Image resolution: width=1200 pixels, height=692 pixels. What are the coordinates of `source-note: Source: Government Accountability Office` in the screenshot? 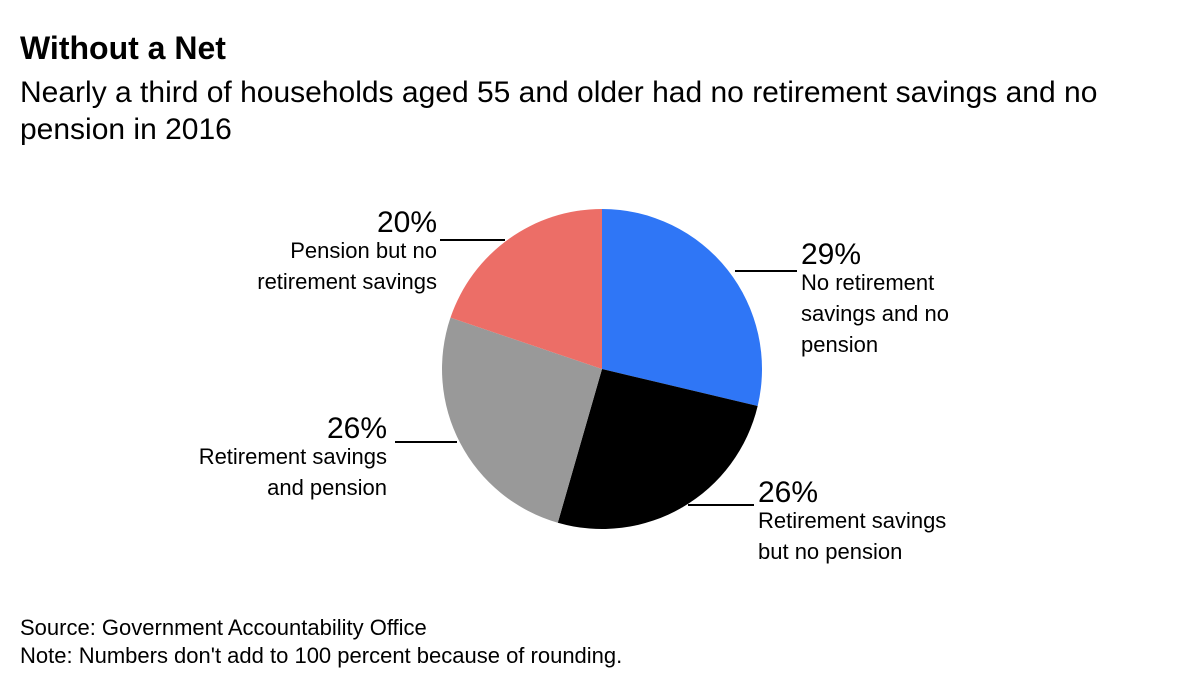 It's located at (223, 627).